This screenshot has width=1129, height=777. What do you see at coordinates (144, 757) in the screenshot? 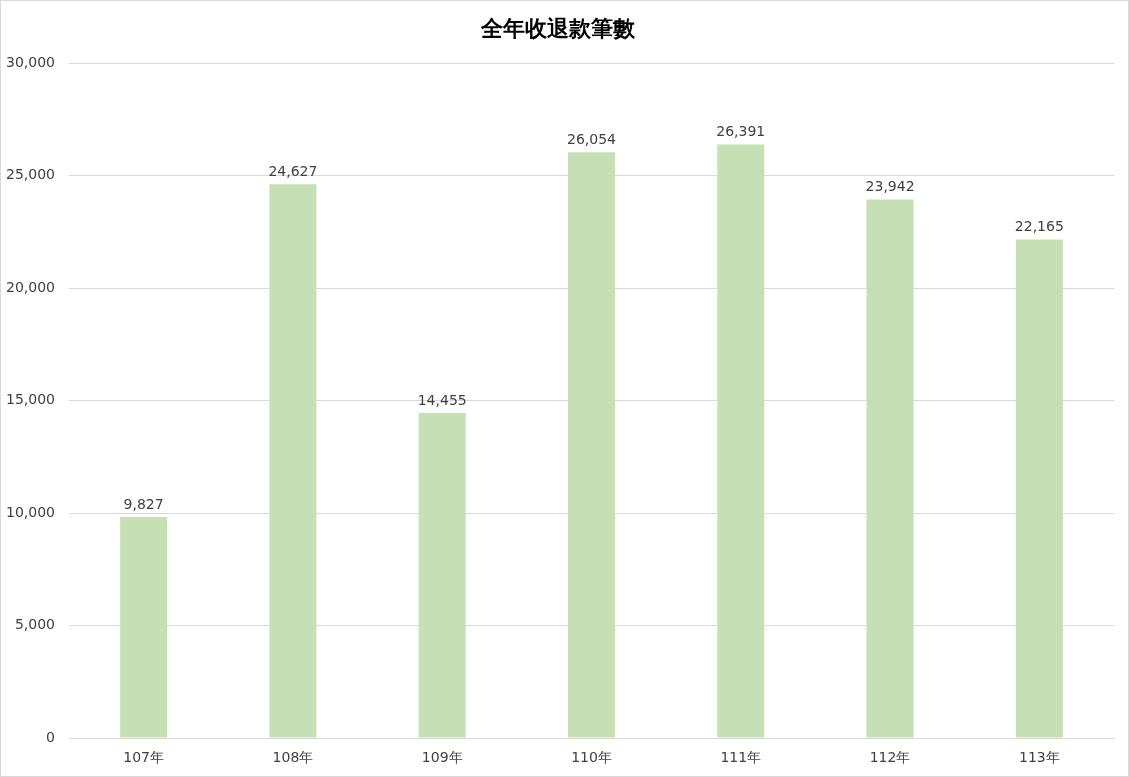
I see `x-tick-label: 107年` at bounding box center [144, 757].